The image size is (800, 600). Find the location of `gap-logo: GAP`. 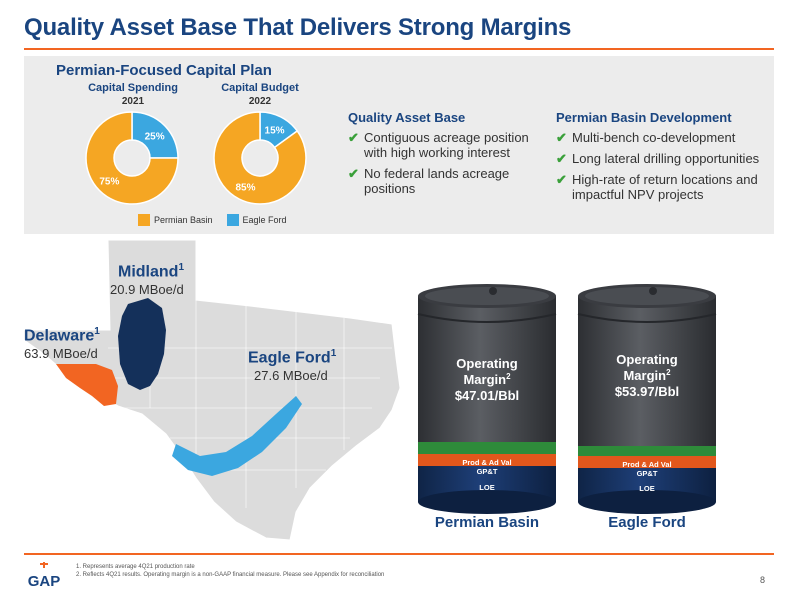

gap-logo: GAP is located at coordinates (44, 576).